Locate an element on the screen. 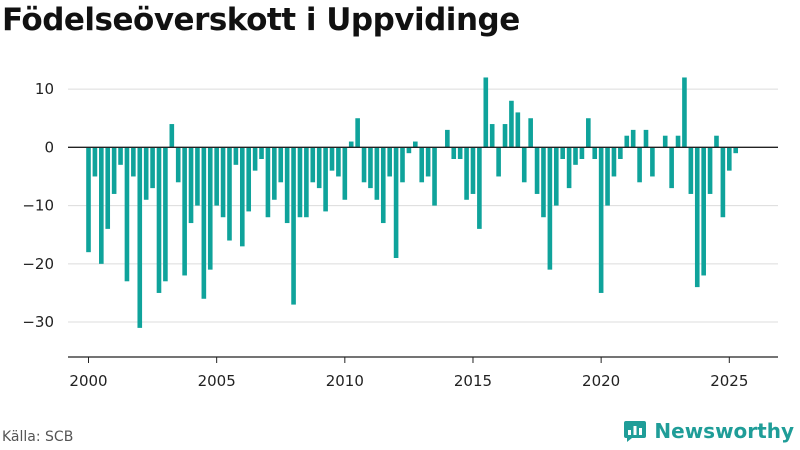 This screenshot has width=800, height=450. x-tick-label: 2020 is located at coordinates (601, 381).